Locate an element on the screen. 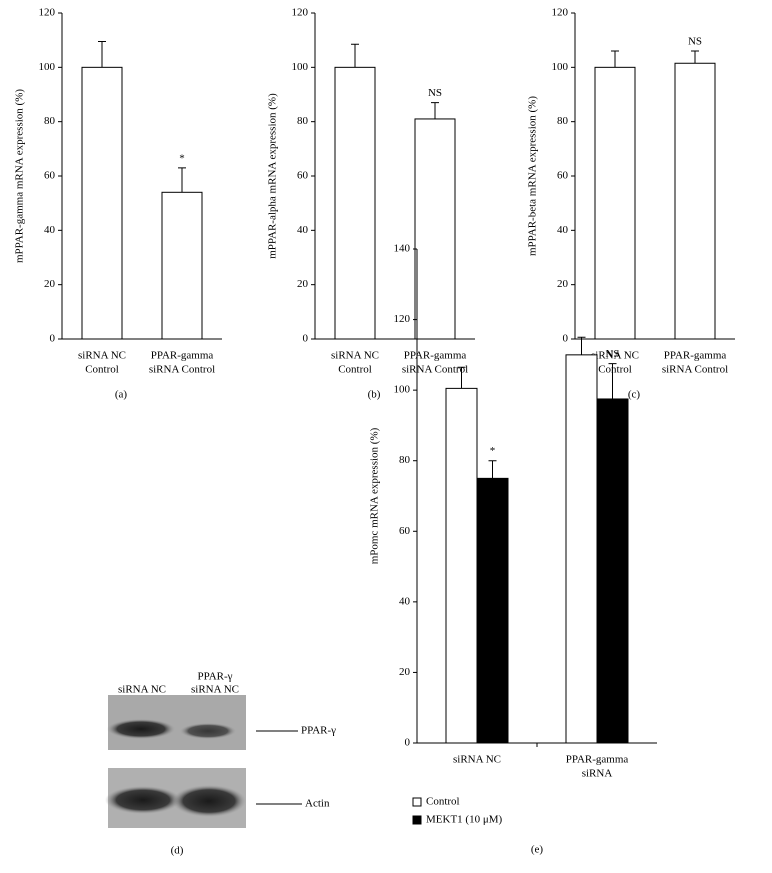 The image size is (772, 873). panel-label: (e) is located at coordinates (537, 850).